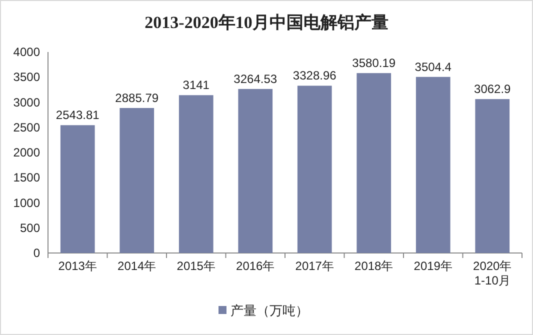  What do you see at coordinates (26, 153) in the screenshot?
I see `y-tick-label: 2000` at bounding box center [26, 153].